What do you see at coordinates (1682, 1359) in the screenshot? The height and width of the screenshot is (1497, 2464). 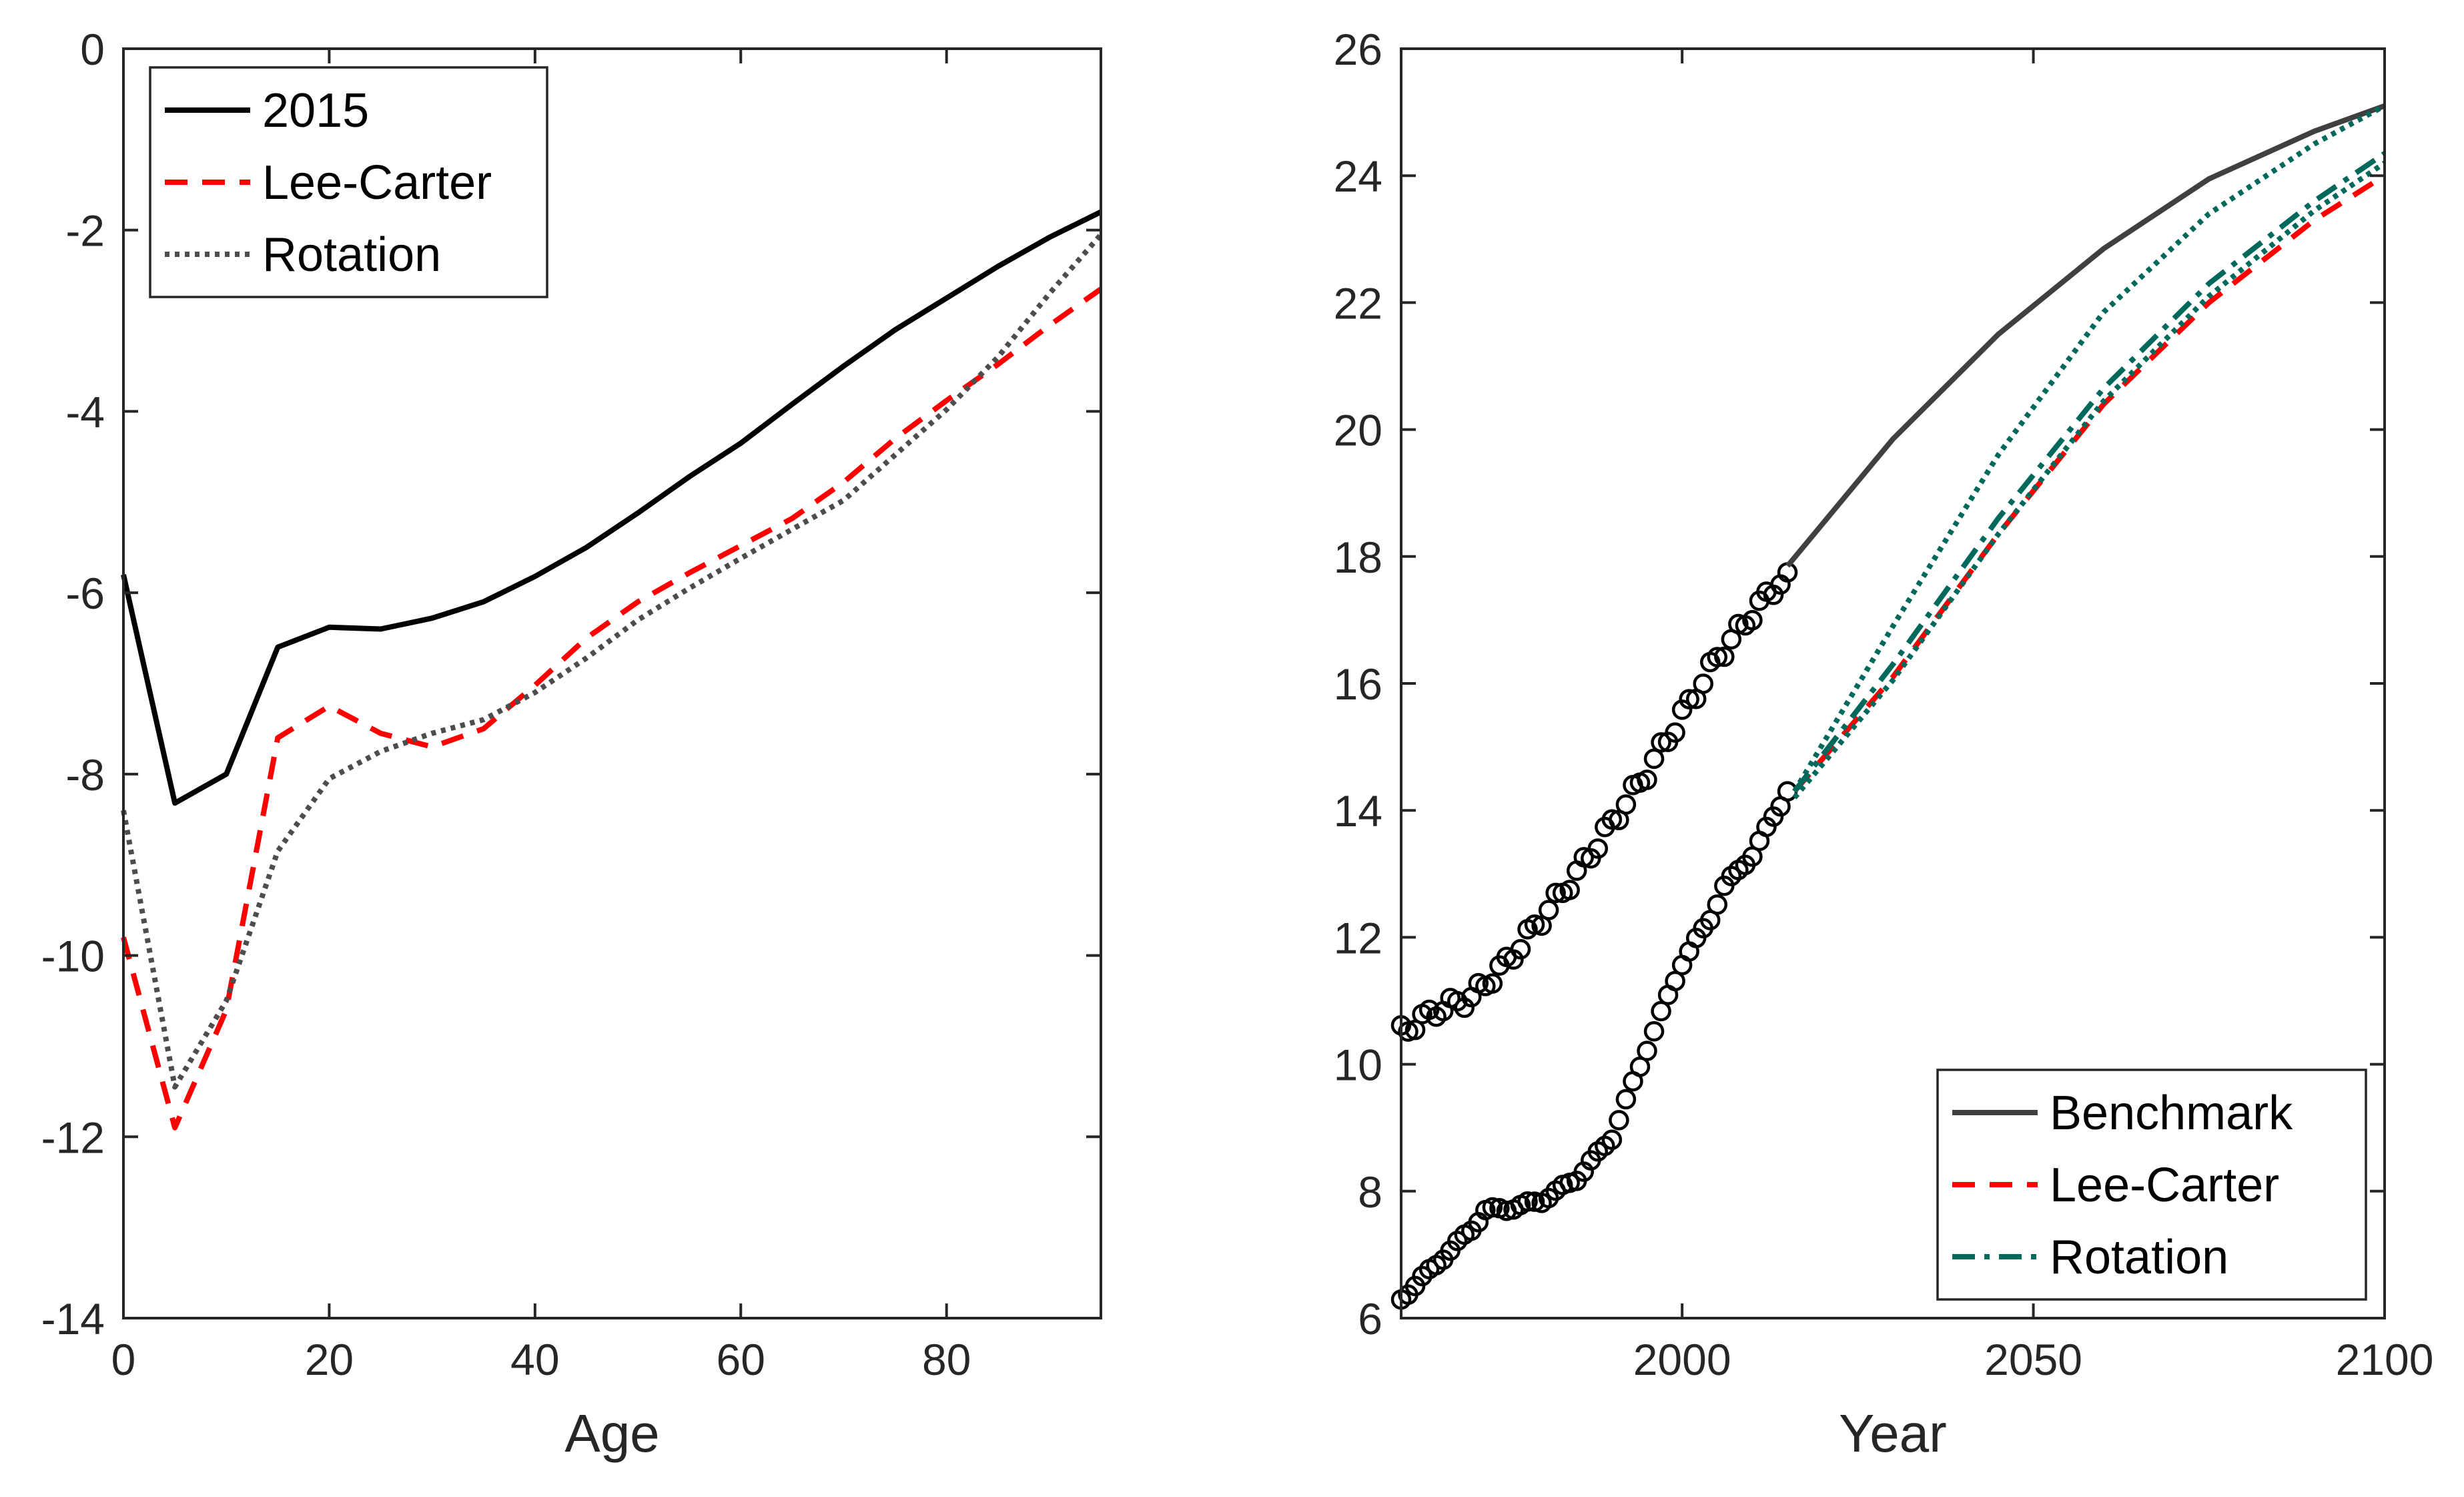 I see `x-tick-label: 2000` at bounding box center [1682, 1359].